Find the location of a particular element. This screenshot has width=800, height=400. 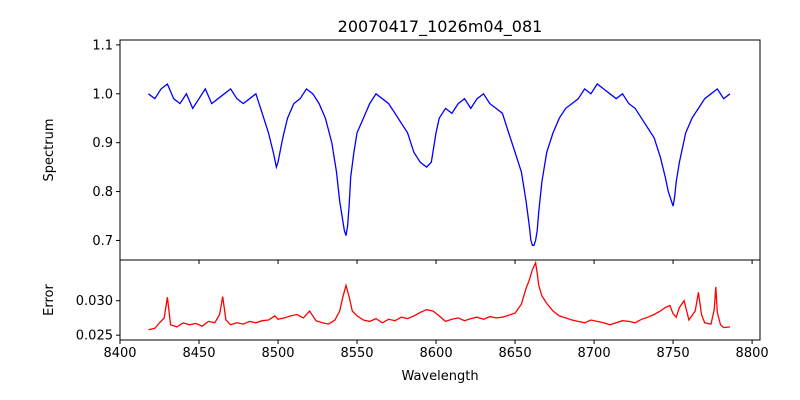

error-xtick-label: 8550 is located at coordinates (356, 353).